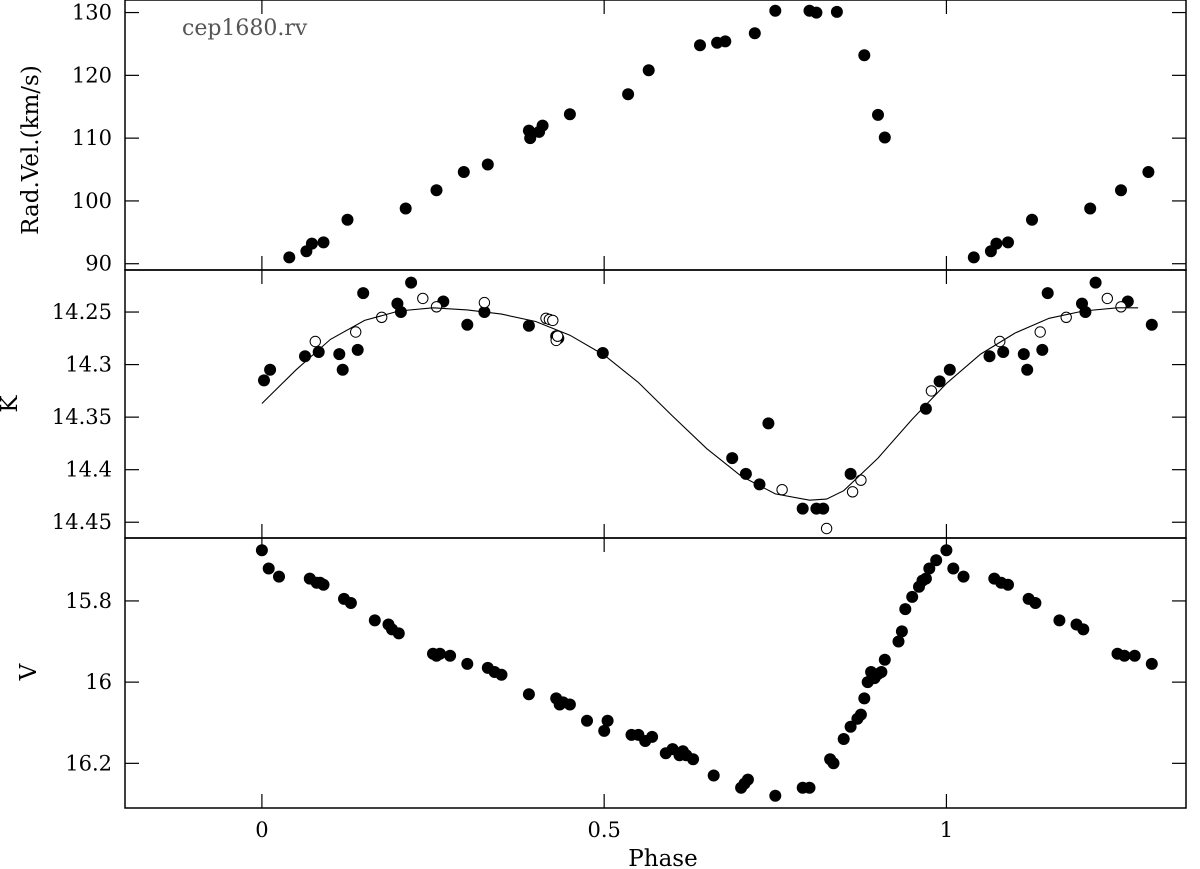 This screenshot has width=1200, height=869. What do you see at coordinates (88, 365) in the screenshot?
I see `k-y-tick-label: 14.3` at bounding box center [88, 365].